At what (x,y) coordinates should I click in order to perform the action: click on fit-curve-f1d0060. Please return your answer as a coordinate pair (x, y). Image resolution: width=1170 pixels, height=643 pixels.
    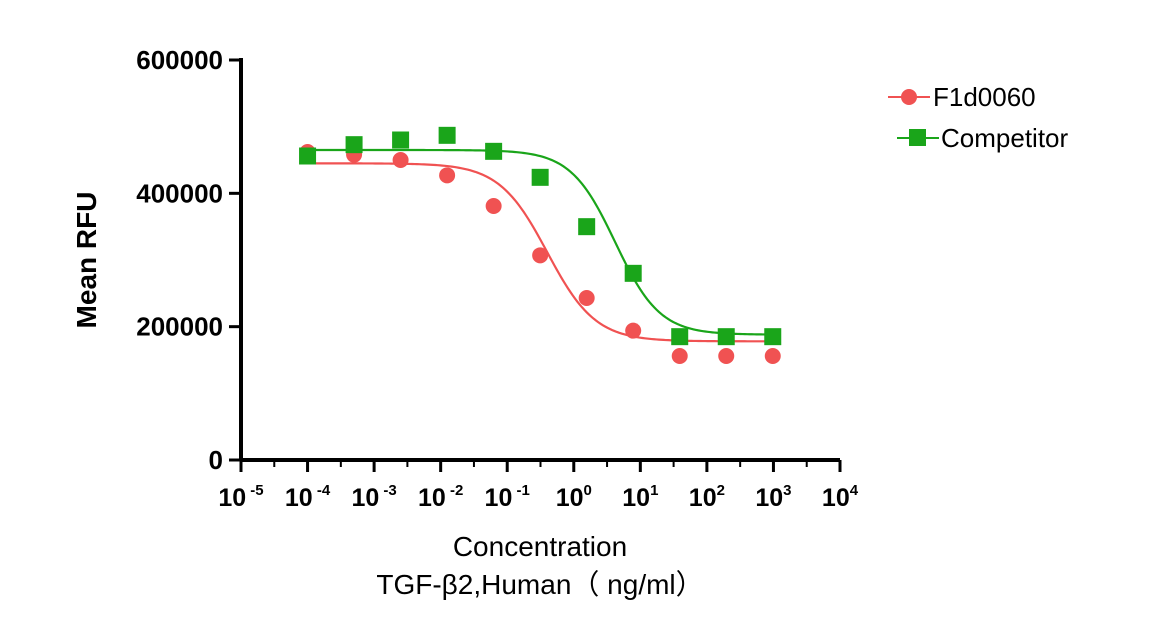
    Looking at the image, I should click on (540, 252).